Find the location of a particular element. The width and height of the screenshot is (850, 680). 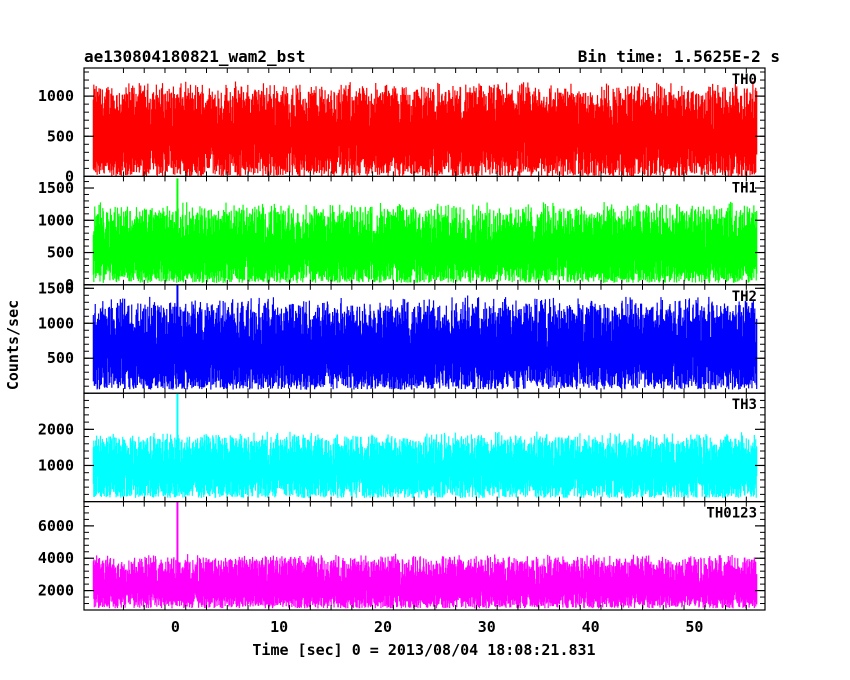

x-tick-label: 20 is located at coordinates (383, 627).